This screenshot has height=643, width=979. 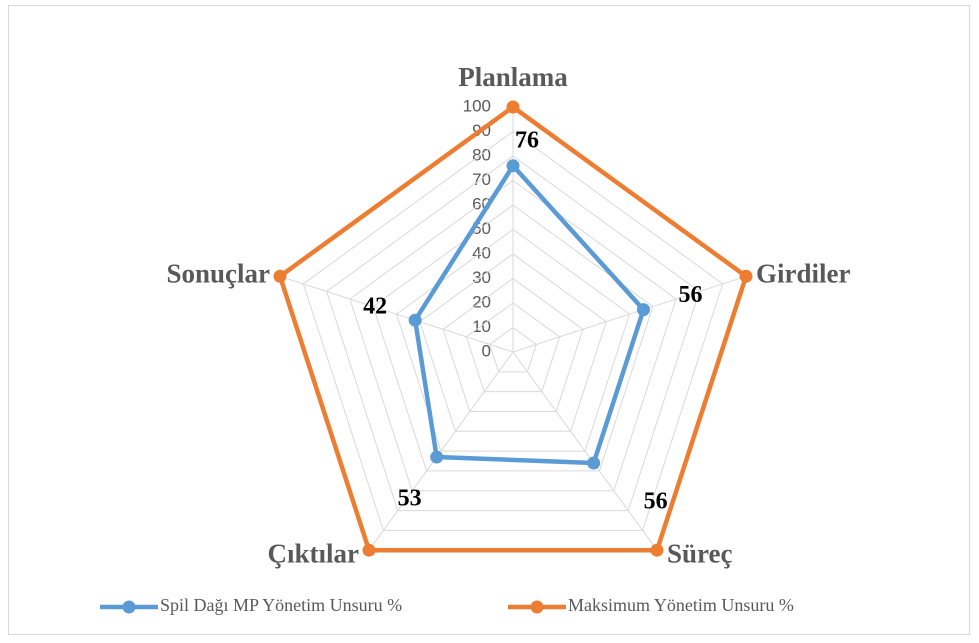 I want to click on category-label: Çıktılar, so click(x=313, y=553).